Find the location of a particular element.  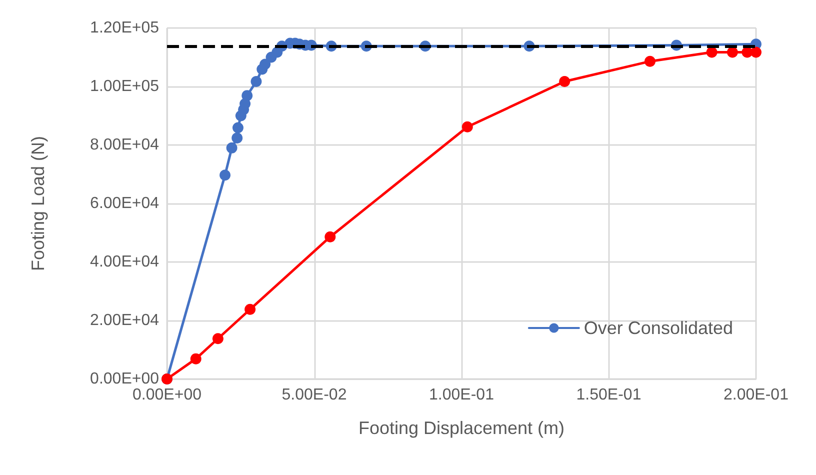

y-tick-label: 6.00E+04 is located at coordinates (125, 203).